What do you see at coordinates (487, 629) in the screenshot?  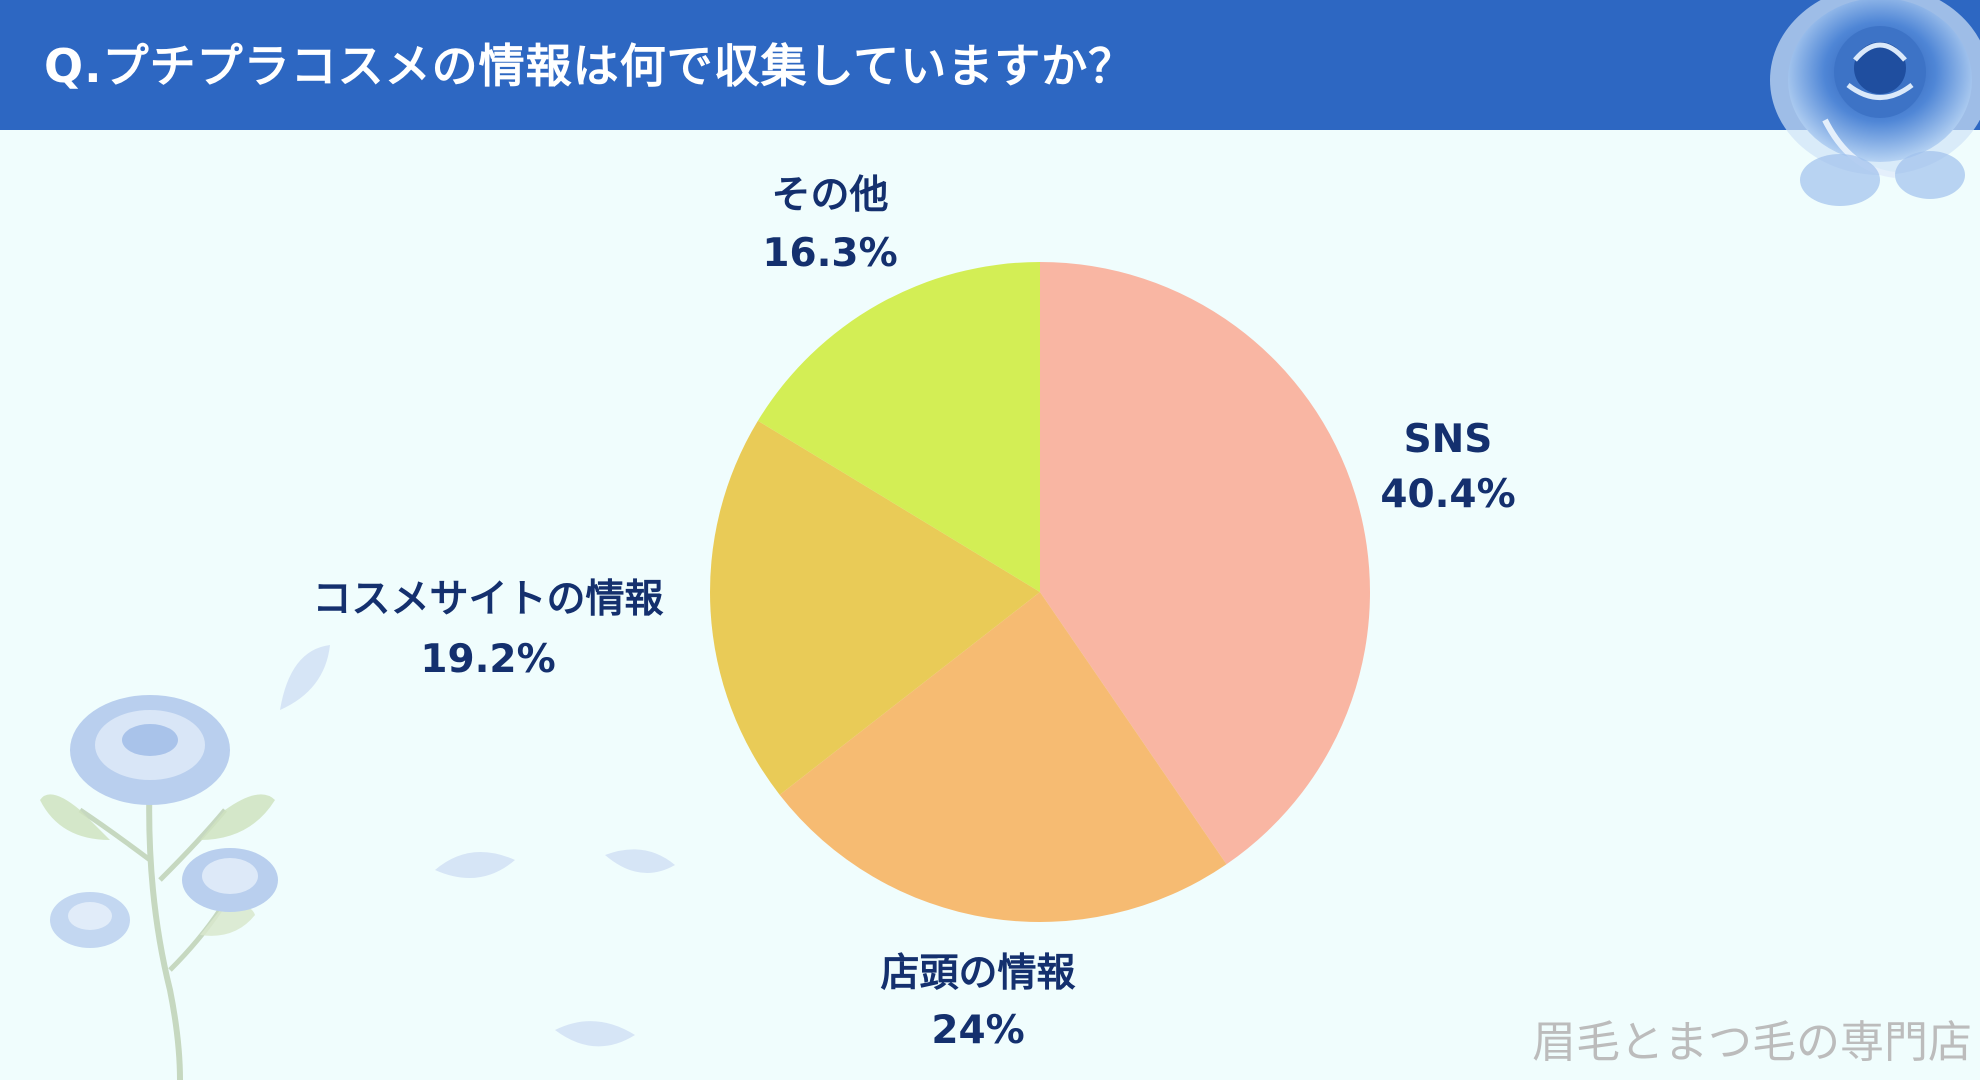 I see `slice-label-cosme-site: コスメサイトの情報 19.2%` at bounding box center [487, 629].